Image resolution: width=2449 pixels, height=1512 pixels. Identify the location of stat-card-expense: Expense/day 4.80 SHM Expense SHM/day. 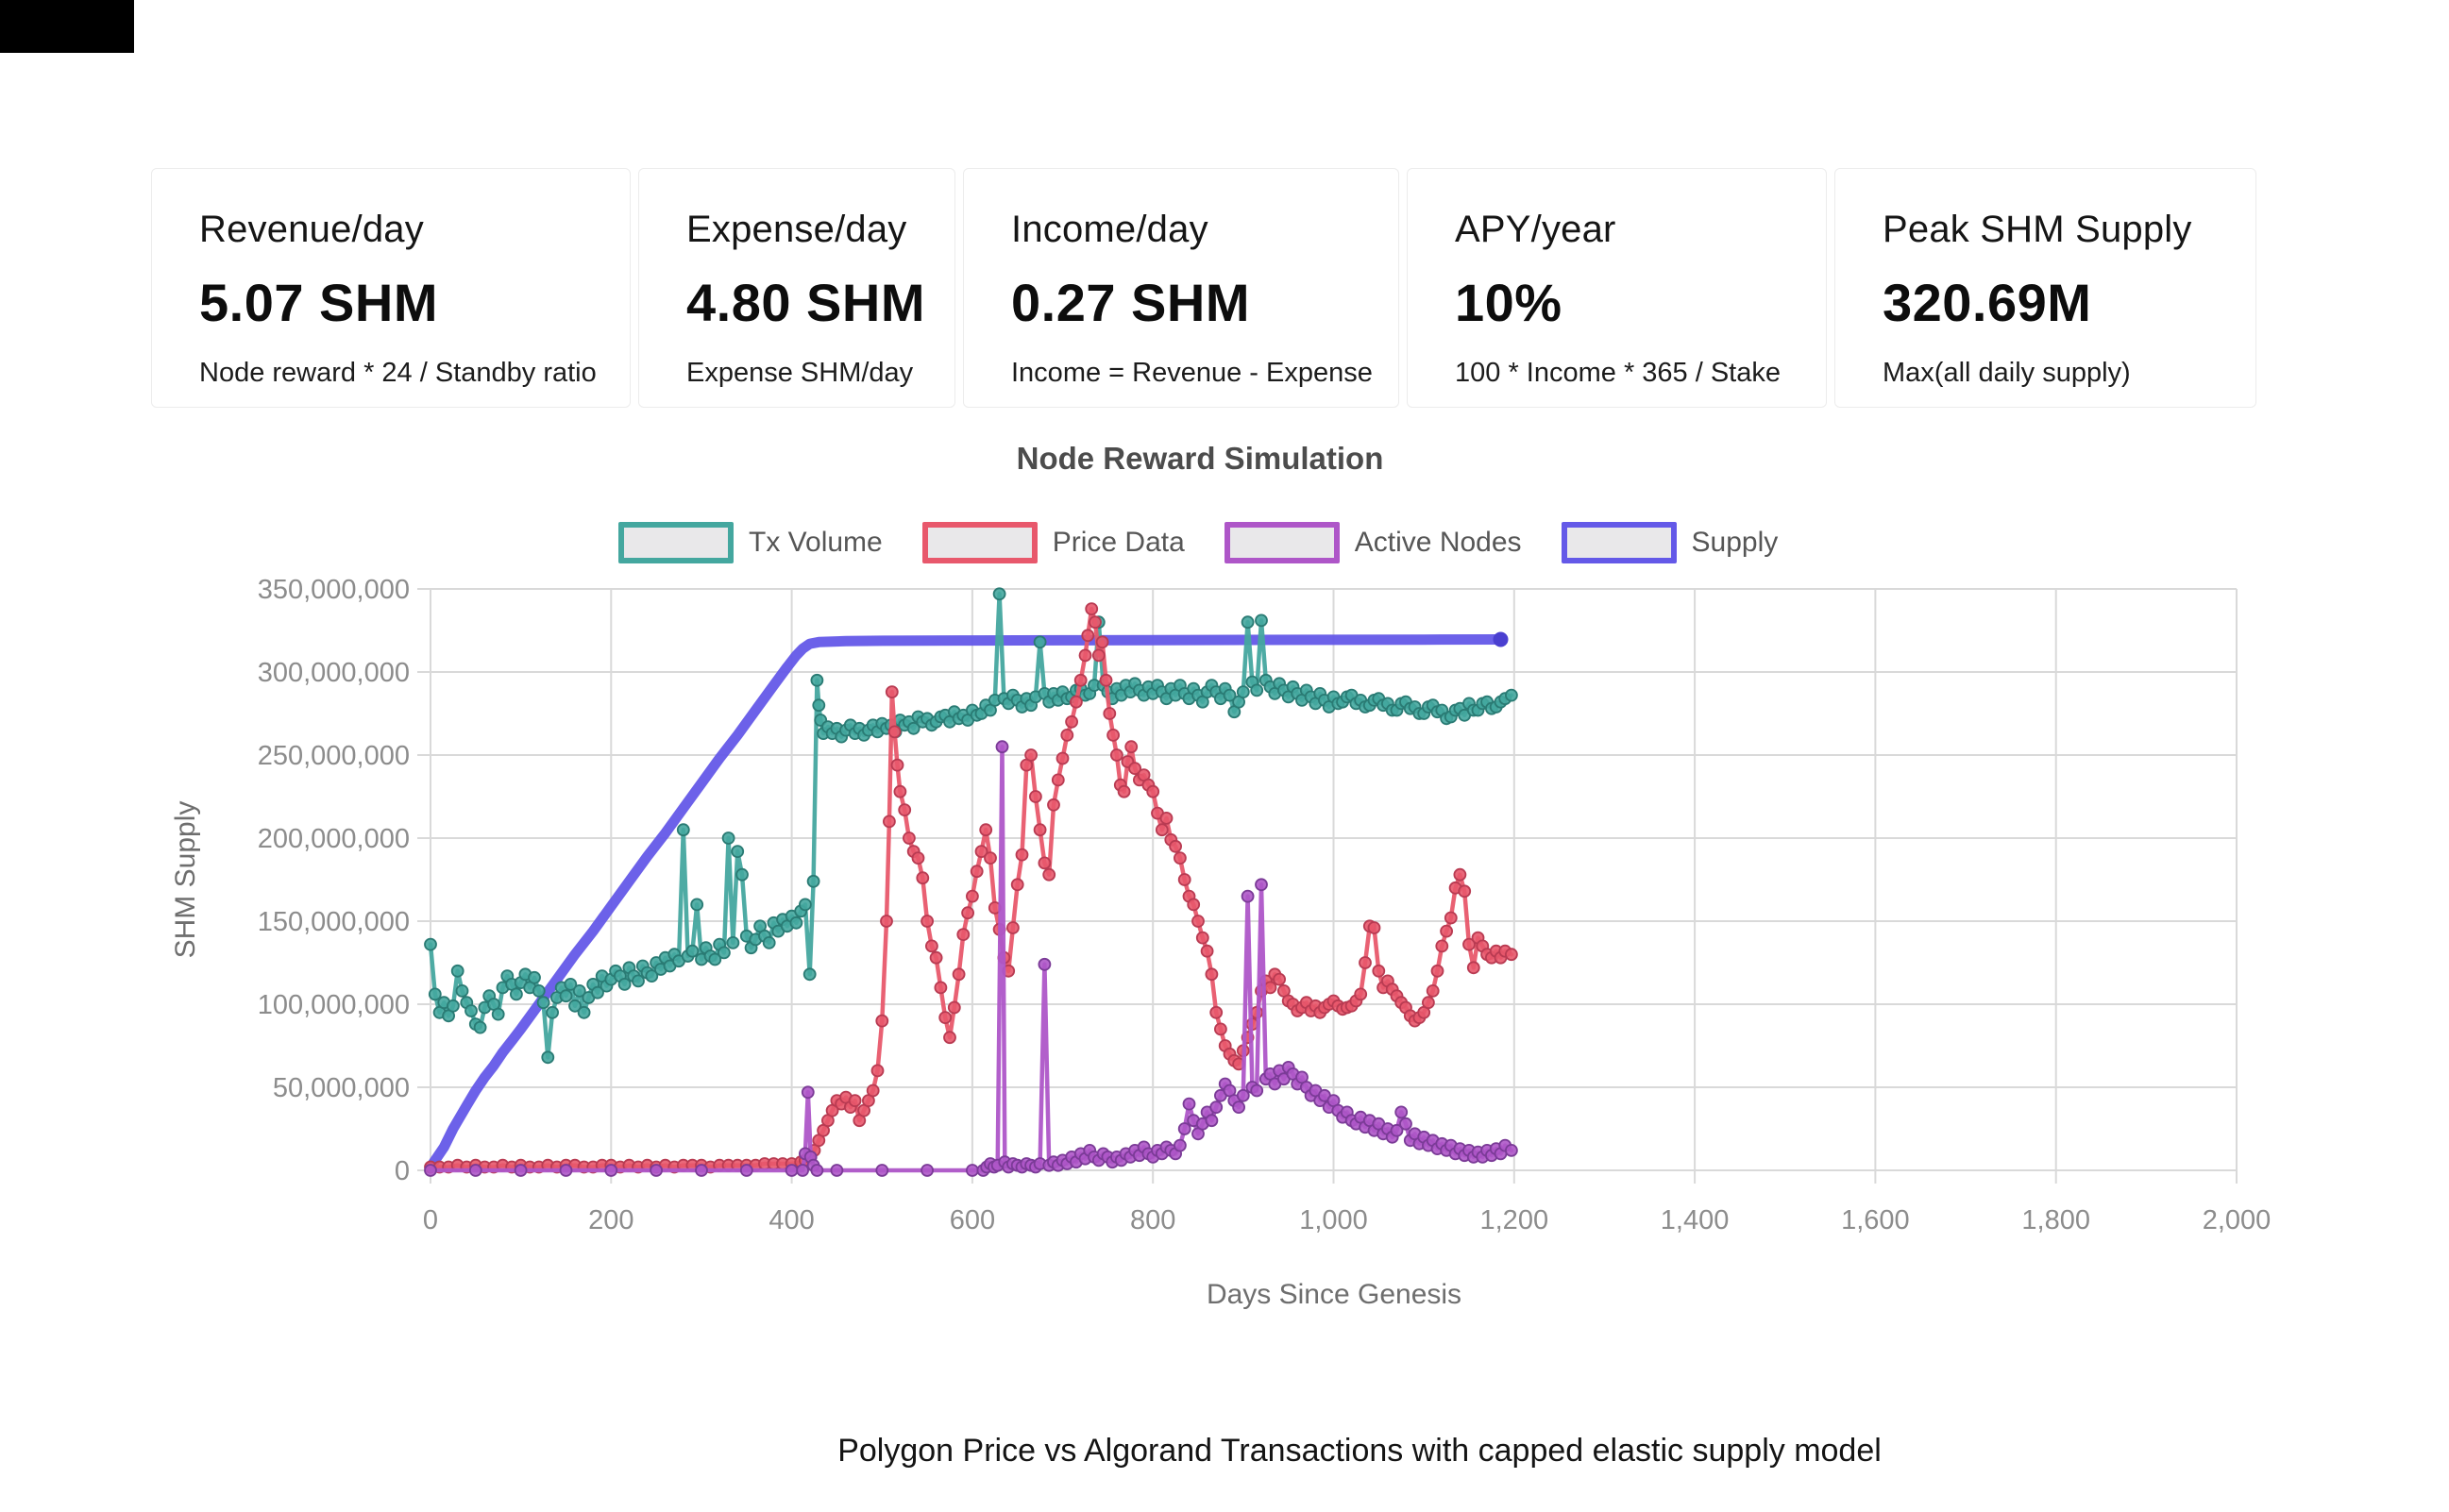
(796, 288).